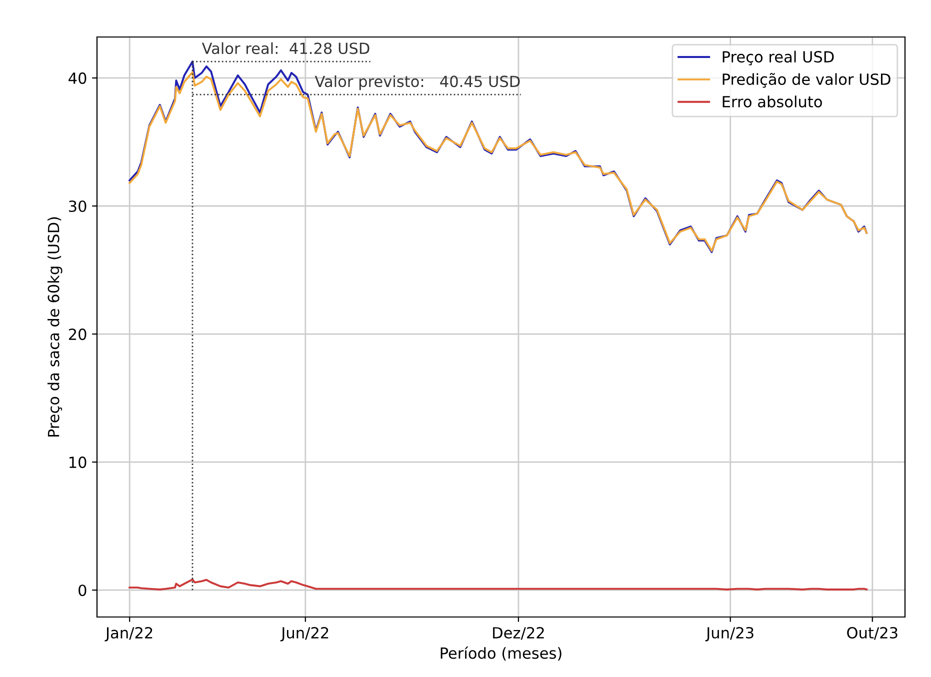 This screenshot has height=677, width=931. What do you see at coordinates (286, 48) in the screenshot?
I see `annotation: Valor real: 41.28 USD` at bounding box center [286, 48].